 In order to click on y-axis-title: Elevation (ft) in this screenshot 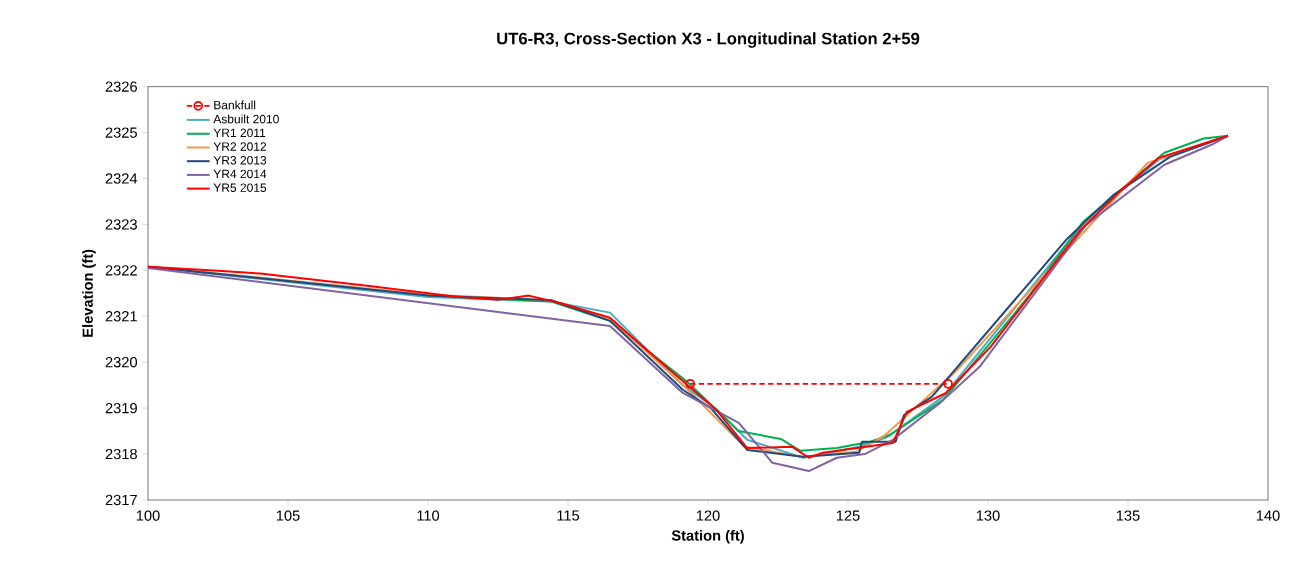, I will do `click(89, 293)`.